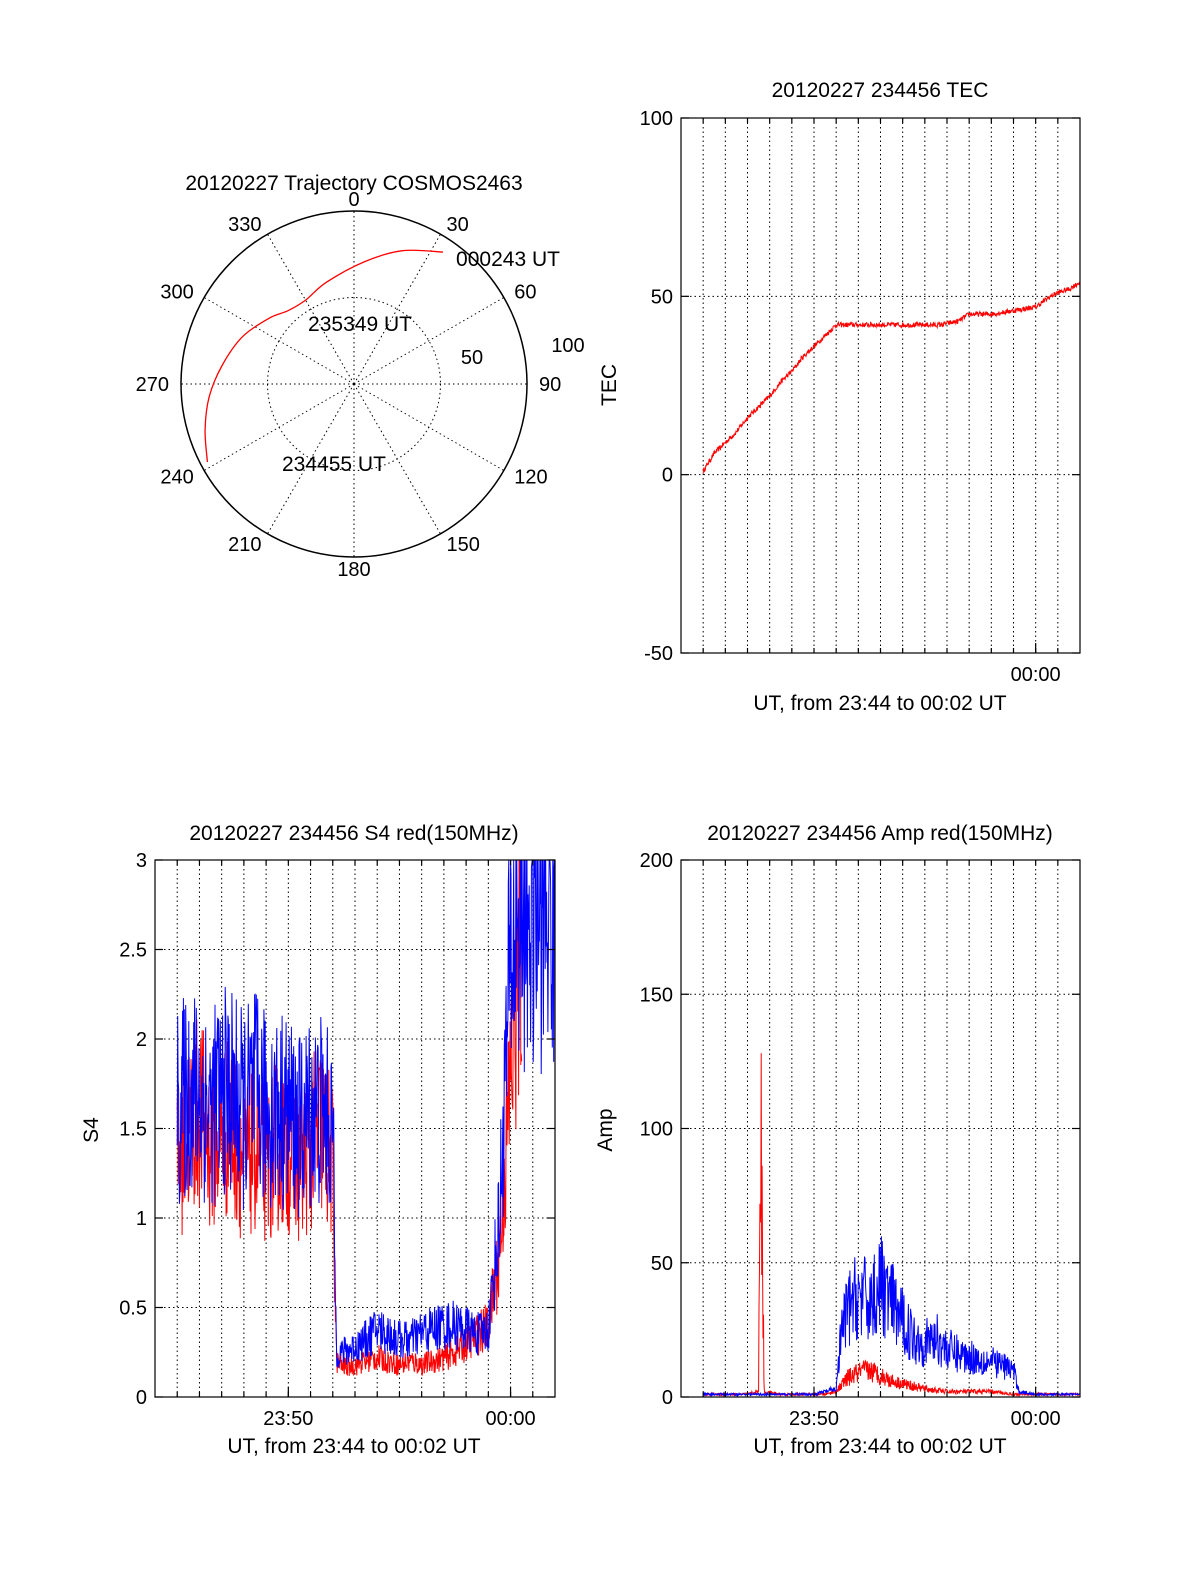 This screenshot has height=1575, width=1200. Describe the element at coordinates (176, 478) in the screenshot. I see `polar-azimuth-label-240: 240` at that location.